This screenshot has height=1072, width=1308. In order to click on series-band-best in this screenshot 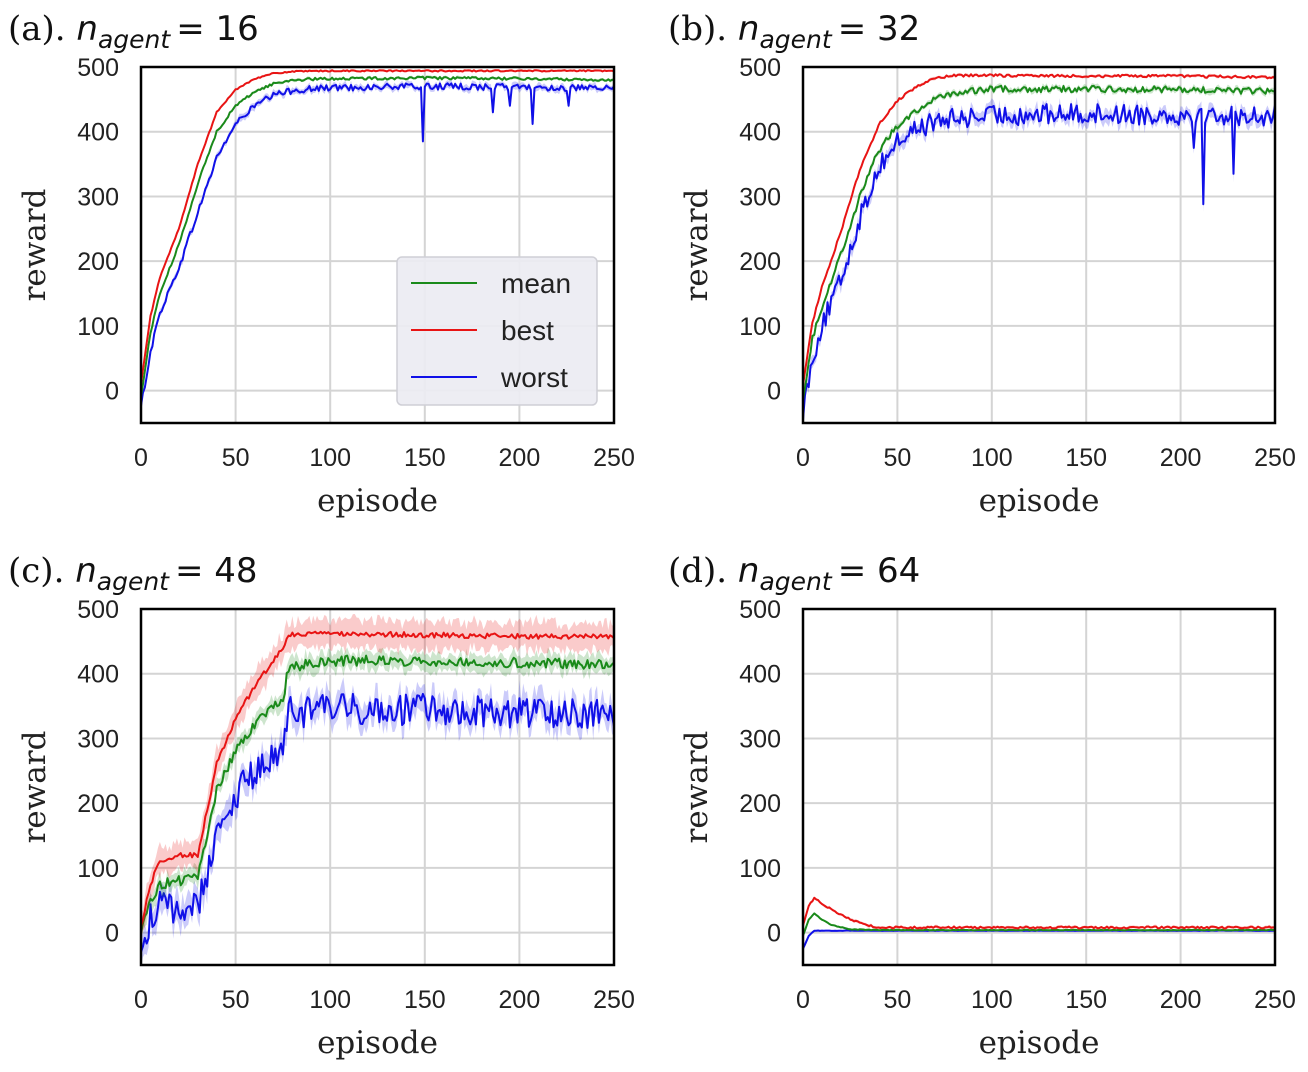, I will do `click(1039, 913)`.